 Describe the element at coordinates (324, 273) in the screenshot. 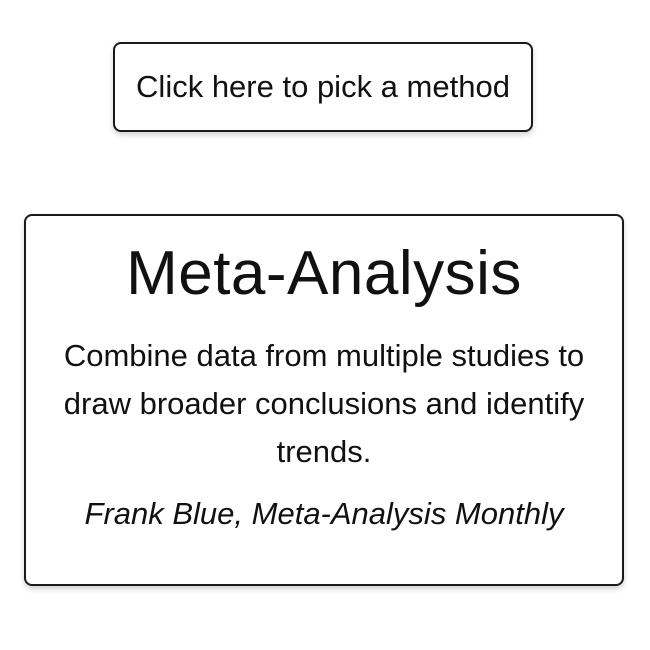

I see `method-title: Meta-Analysis` at that location.